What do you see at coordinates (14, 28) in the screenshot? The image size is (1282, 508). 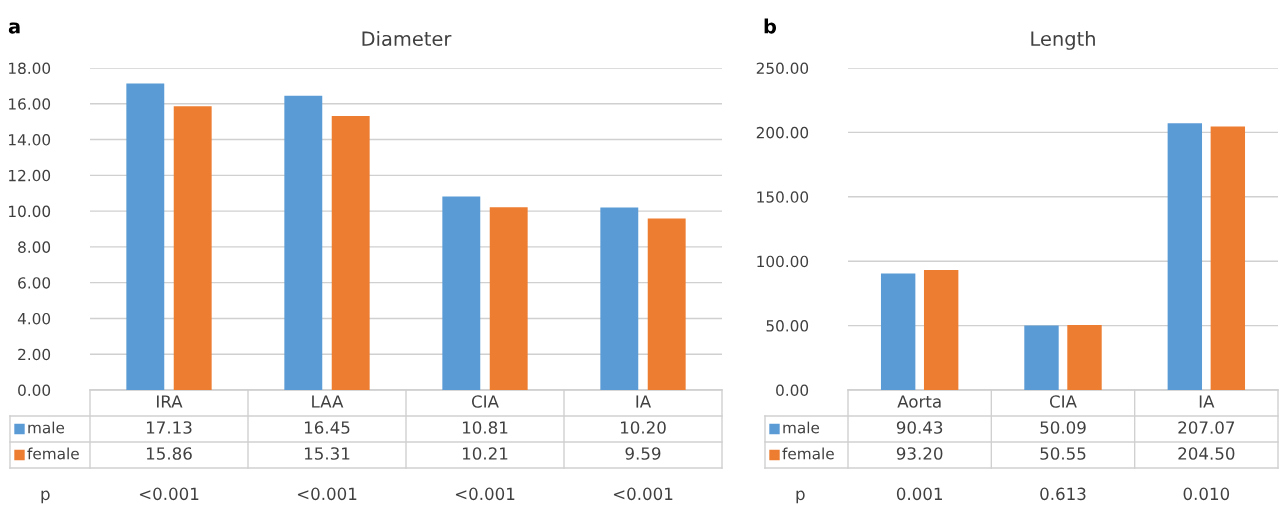 I see `text: a` at bounding box center [14, 28].